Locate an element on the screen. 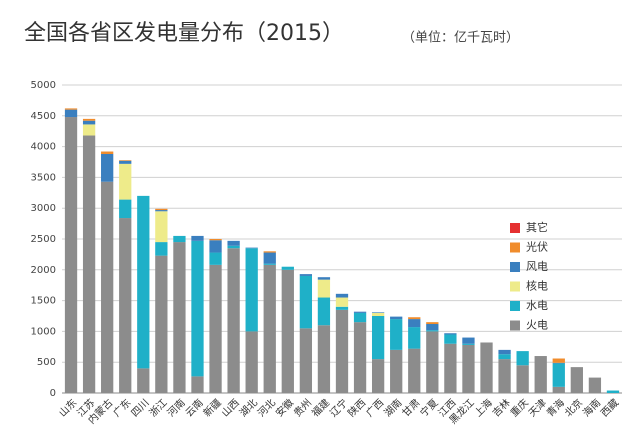 The image size is (640, 432). x-tick-label: 湖南 is located at coordinates (392, 407).